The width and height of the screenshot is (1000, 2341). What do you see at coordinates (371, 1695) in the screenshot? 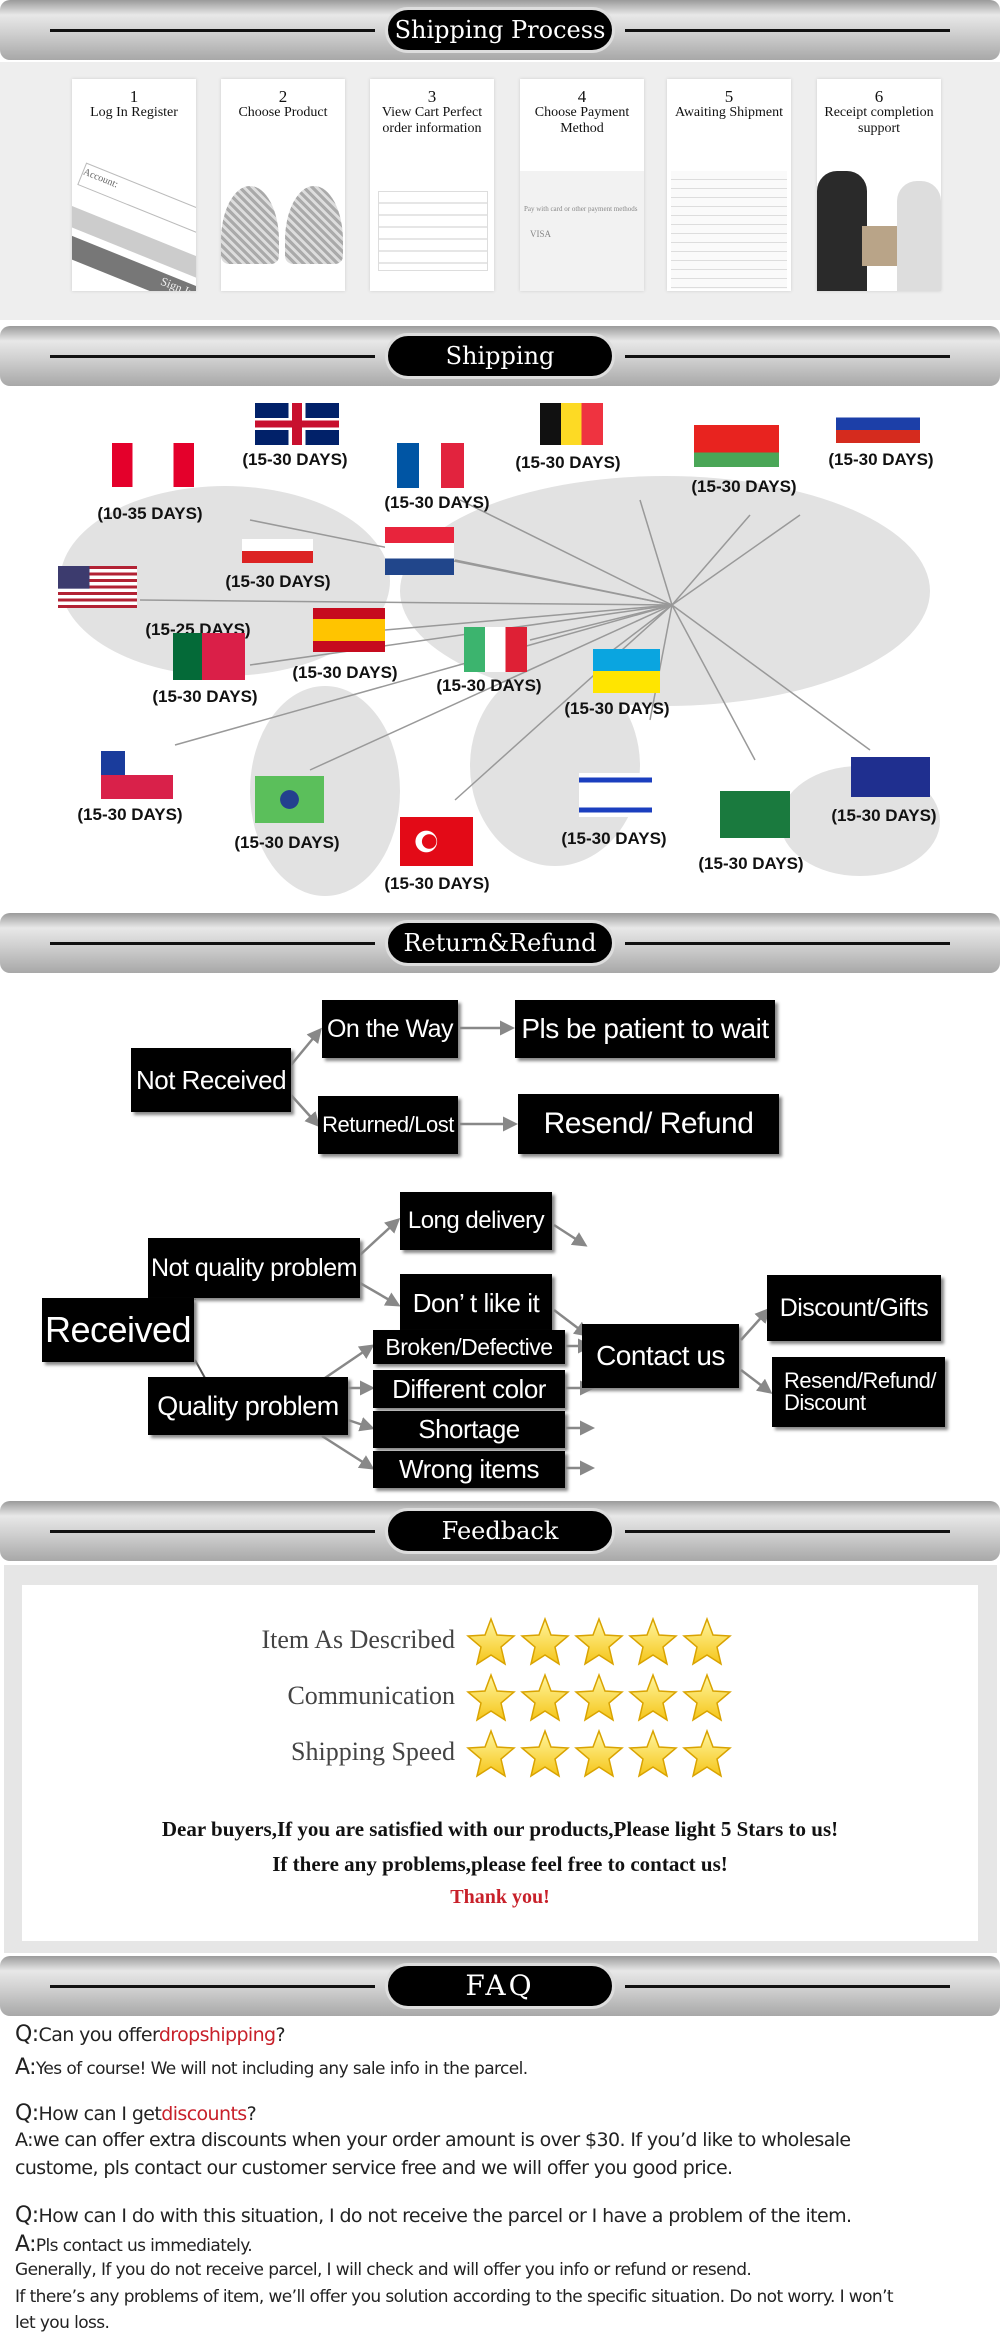
I see `rating-label: Communication` at bounding box center [371, 1695].